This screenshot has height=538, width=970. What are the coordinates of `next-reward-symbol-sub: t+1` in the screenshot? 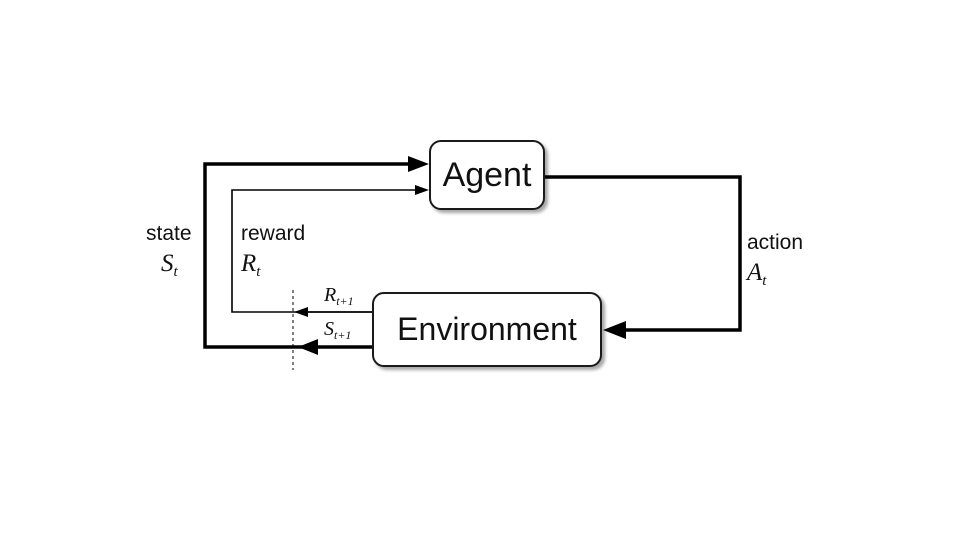 It's located at (345, 301).